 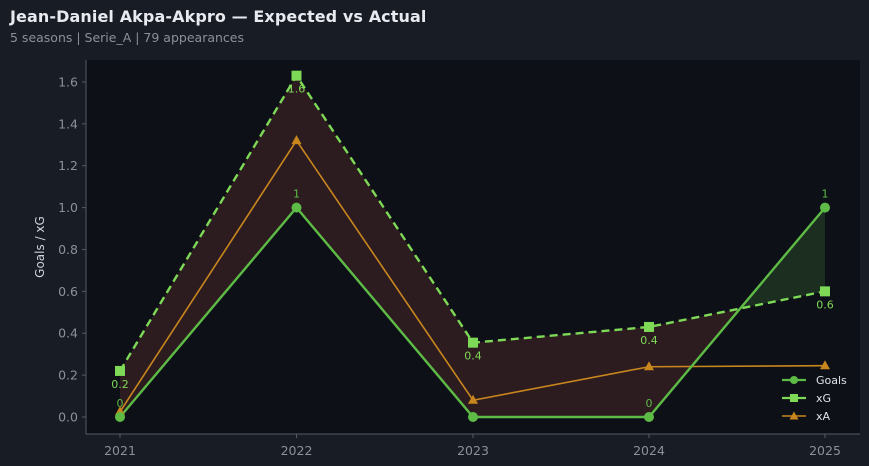 I want to click on legend-label-xg: xG, so click(x=823, y=398).